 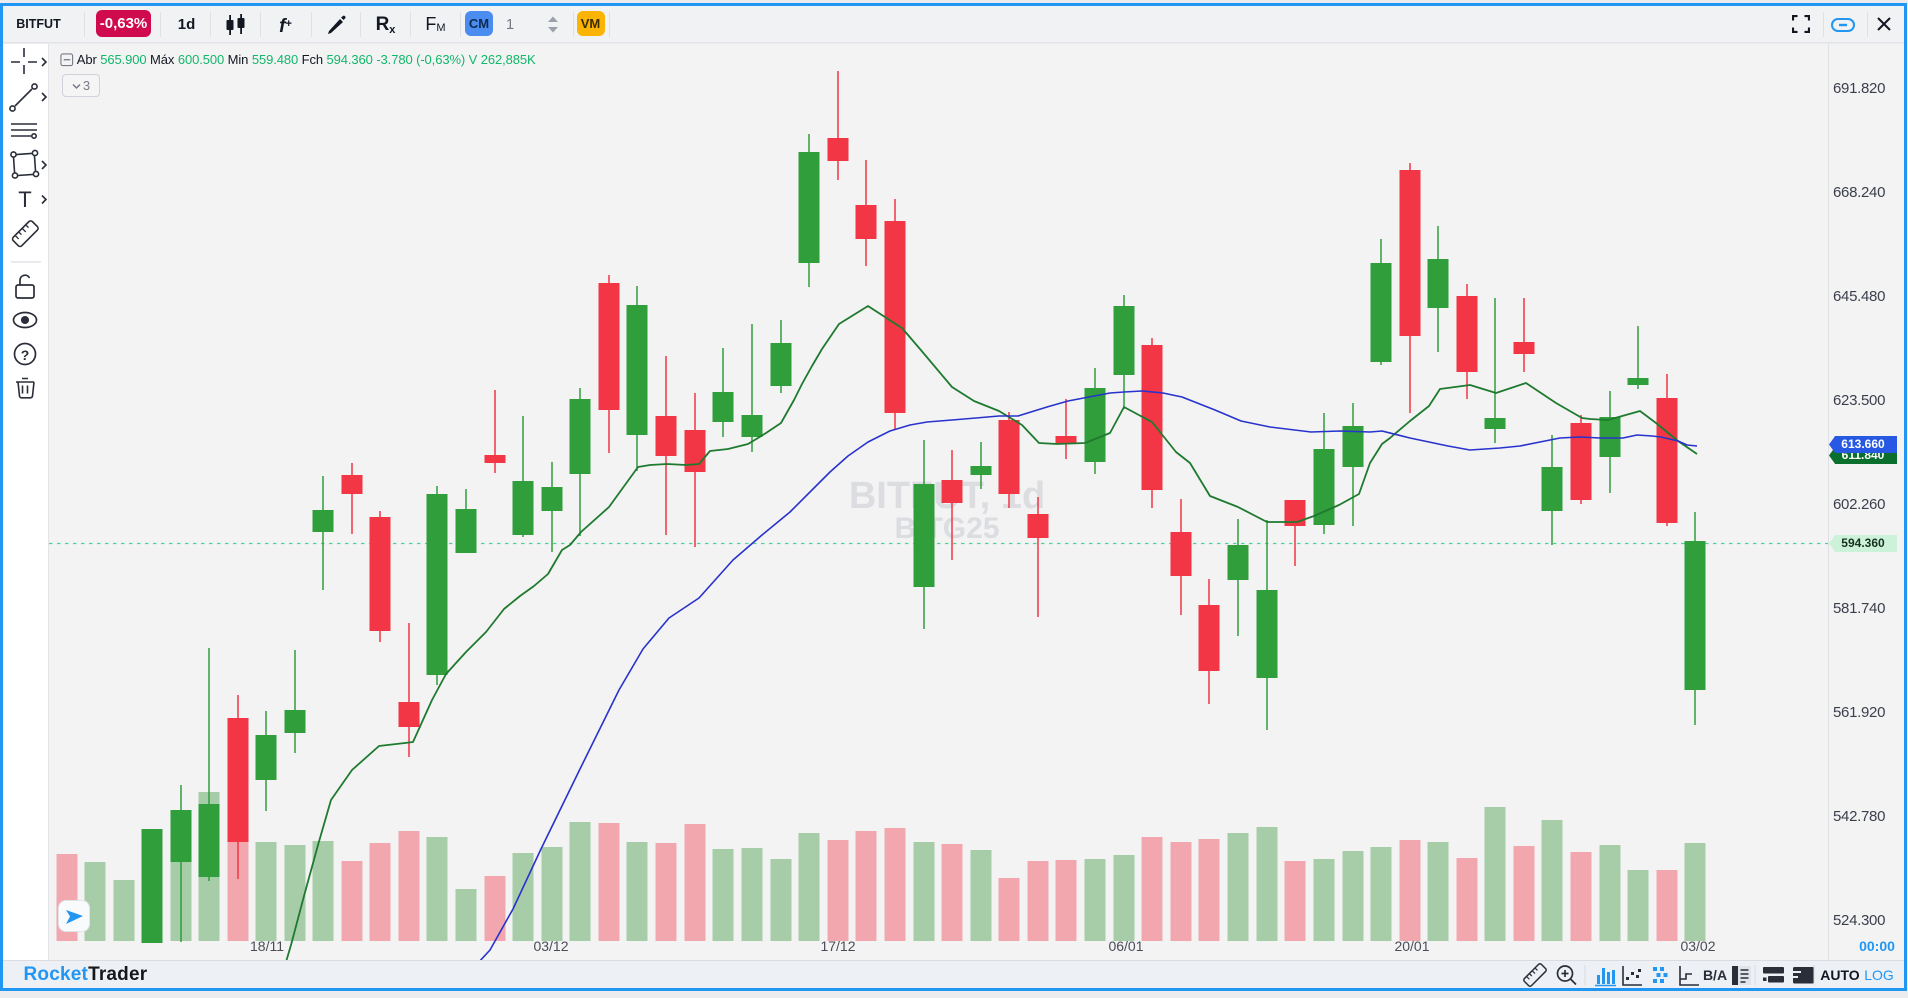 I want to click on svg-text: B/A, so click(x=1714, y=975).